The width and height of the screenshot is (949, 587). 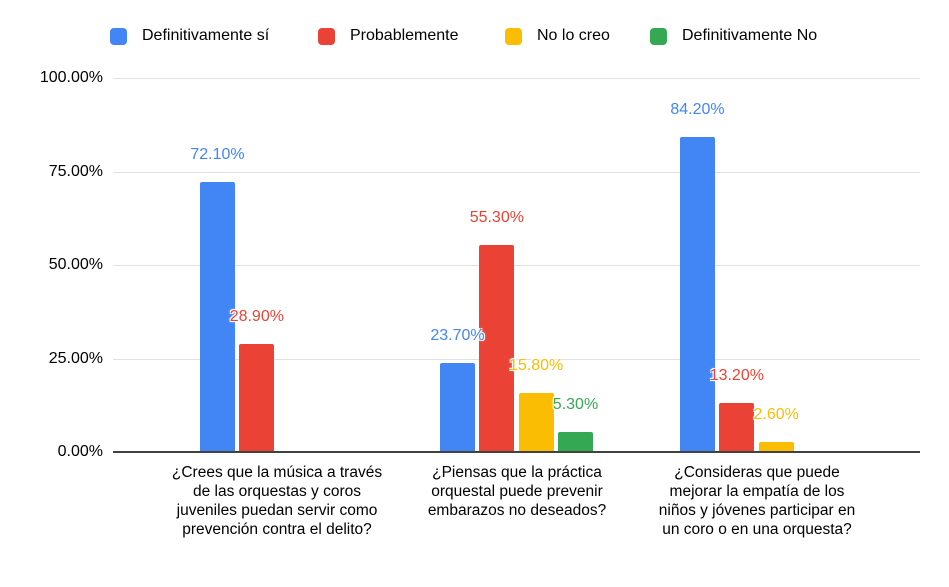 I want to click on bar-definitivamente-si-q3, so click(x=697, y=294).